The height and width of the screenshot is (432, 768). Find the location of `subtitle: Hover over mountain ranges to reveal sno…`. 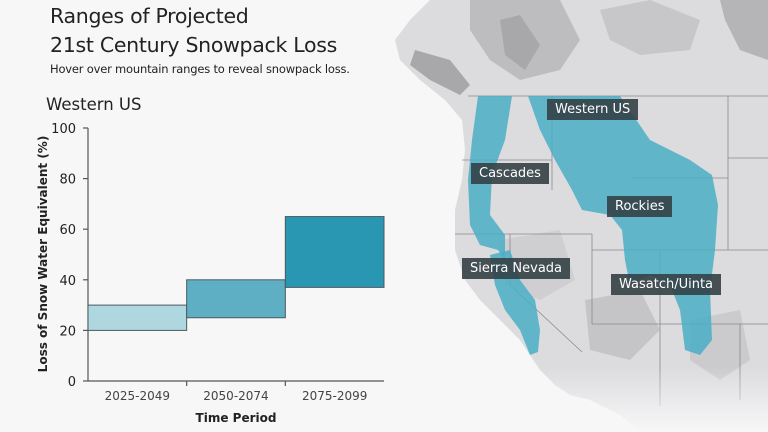

subtitle: Hover over mountain ranges to reveal sno… is located at coordinates (200, 69).